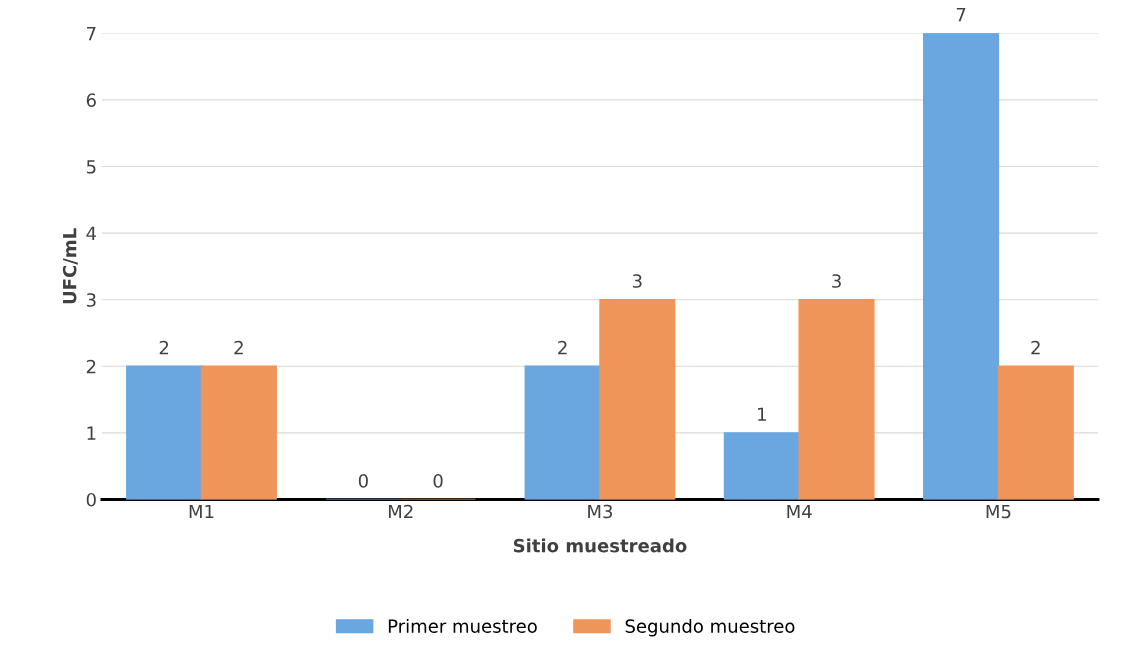  I want to click on legend-label: Primer muestreo, so click(462, 625).